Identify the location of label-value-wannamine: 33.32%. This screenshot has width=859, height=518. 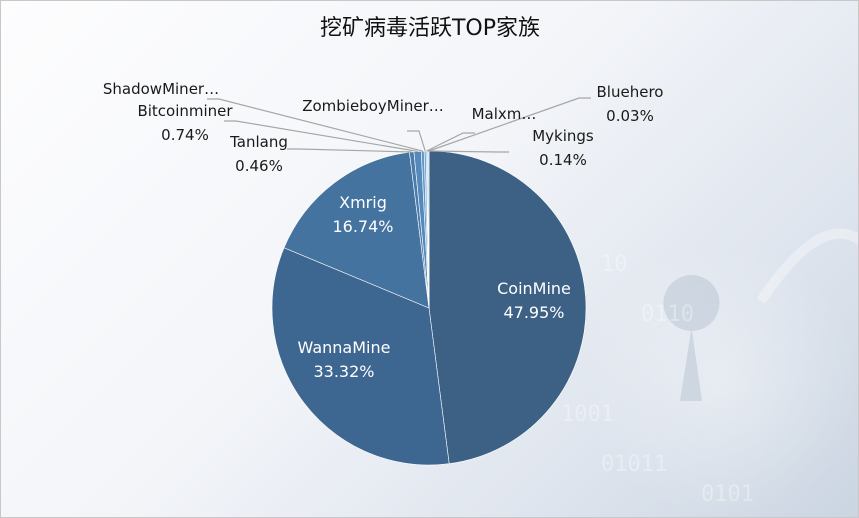
(343, 371).